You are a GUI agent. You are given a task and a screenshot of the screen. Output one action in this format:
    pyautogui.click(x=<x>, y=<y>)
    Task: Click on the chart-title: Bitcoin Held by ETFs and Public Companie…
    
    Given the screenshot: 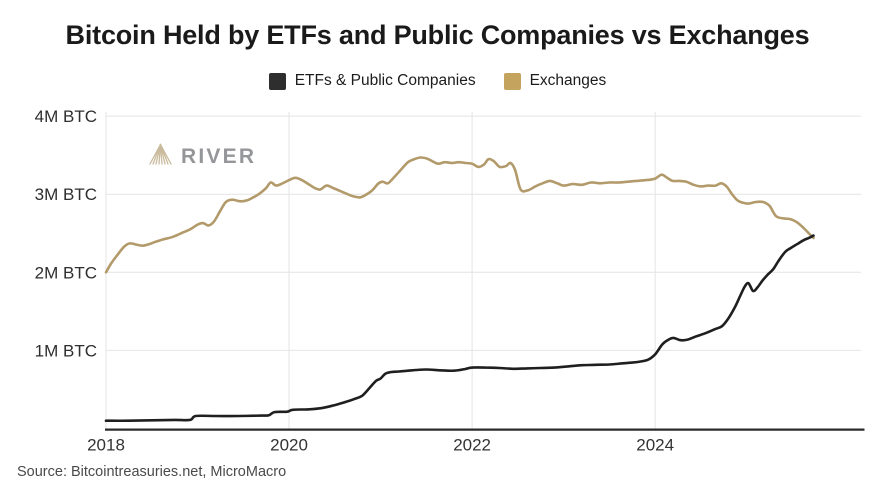 What is the action you would take?
    pyautogui.click(x=437, y=35)
    